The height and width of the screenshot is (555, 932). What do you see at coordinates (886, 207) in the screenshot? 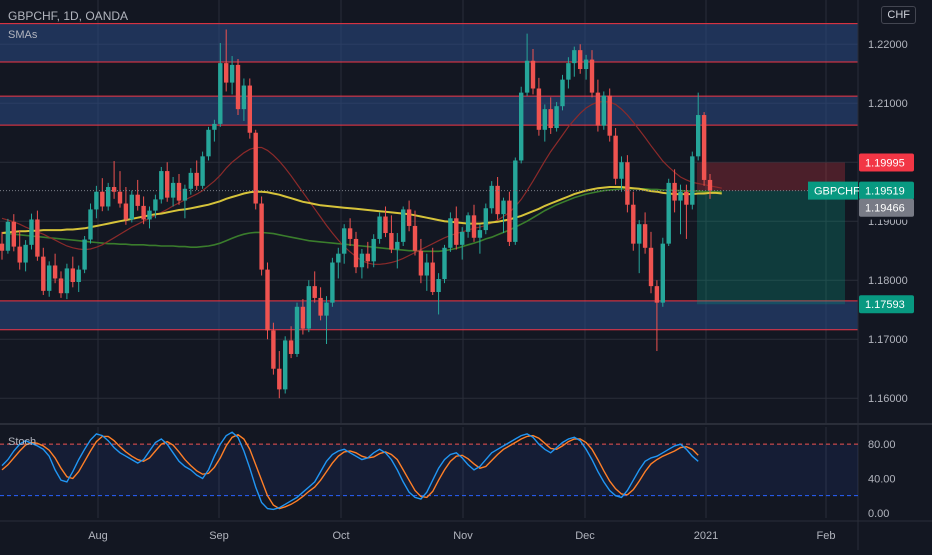
I see `price-tag-sma` at bounding box center [886, 207].